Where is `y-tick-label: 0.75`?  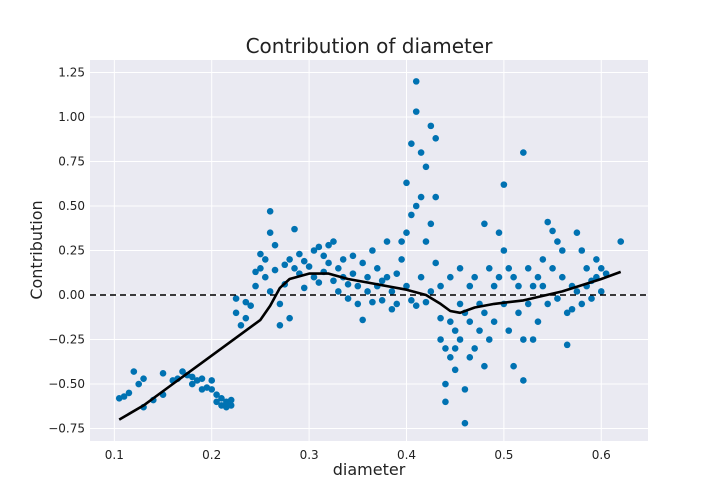
y-tick-label: 0.75 is located at coordinates (71, 161).